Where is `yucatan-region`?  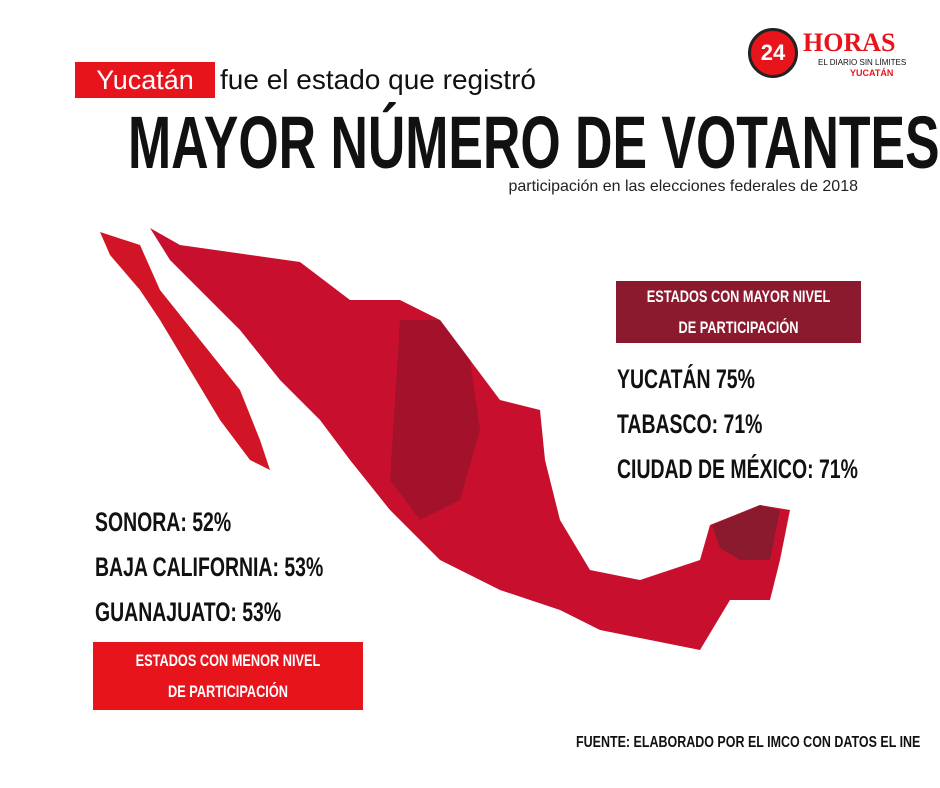
yucatan-region is located at coordinates (746, 532).